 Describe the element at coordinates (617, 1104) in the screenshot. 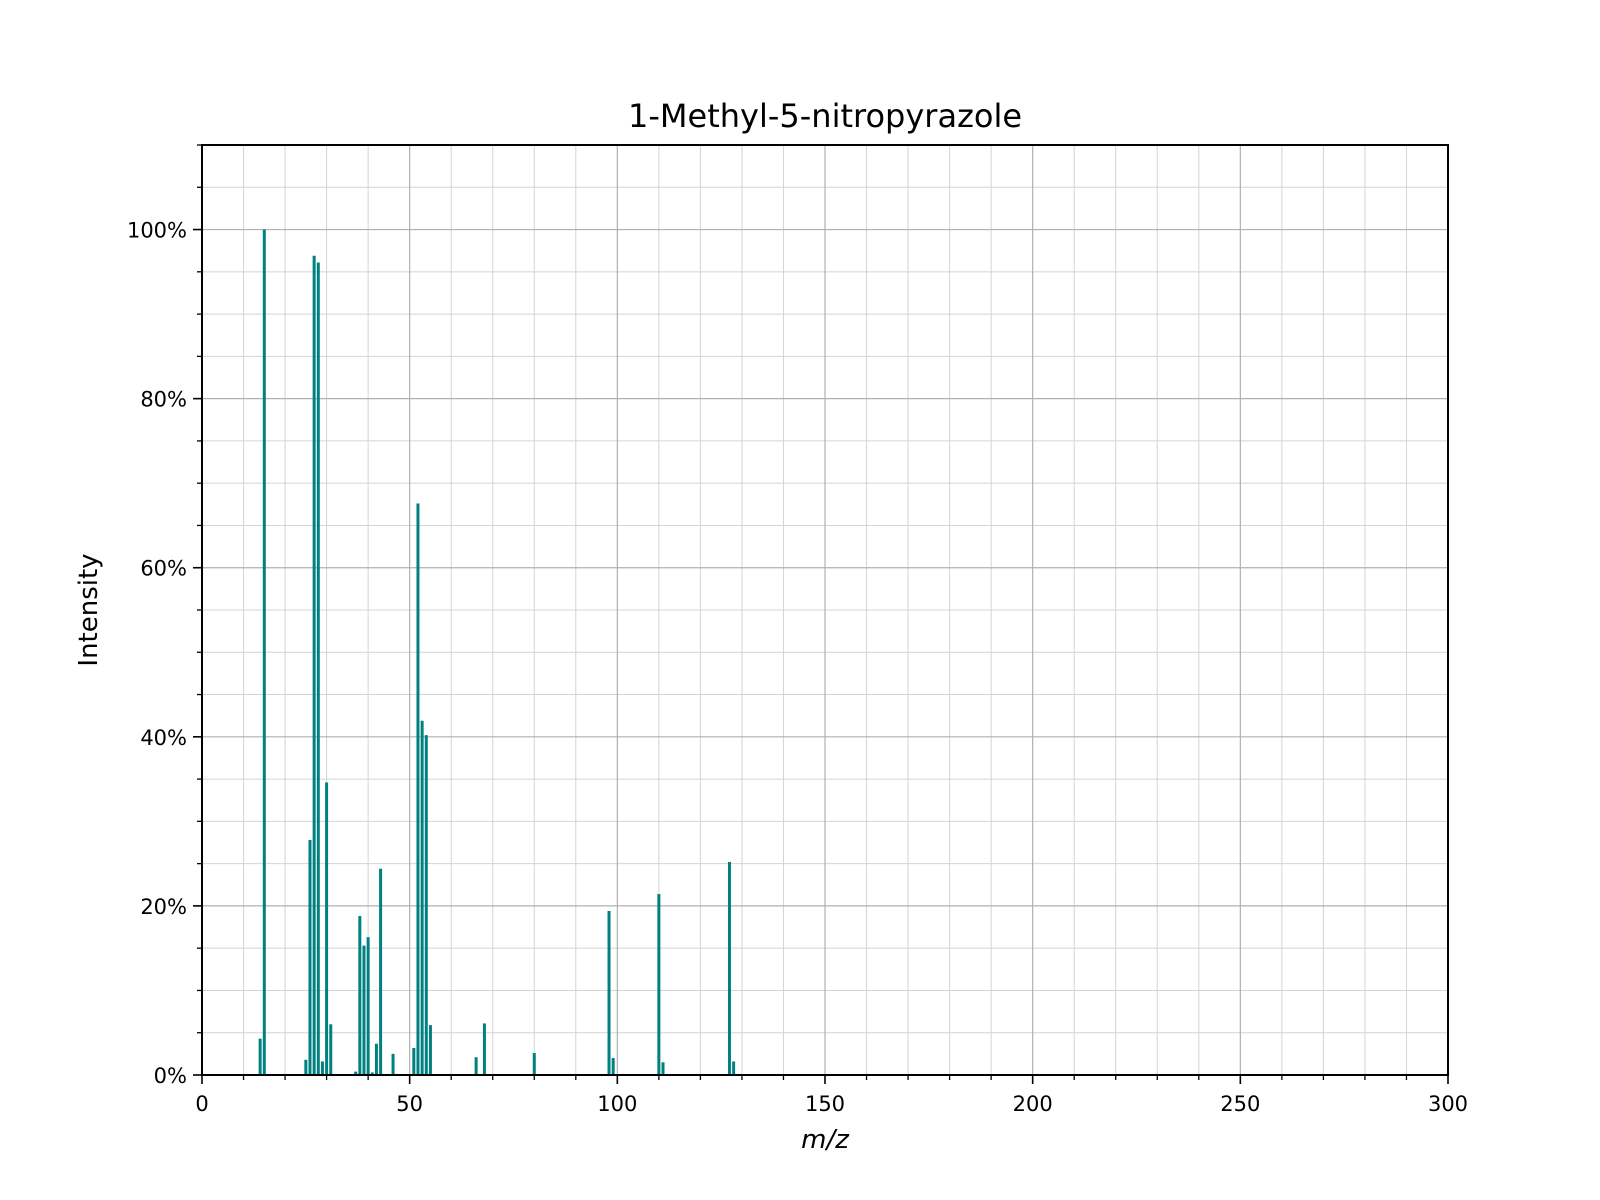

I see `x-tick-label: 100` at that location.